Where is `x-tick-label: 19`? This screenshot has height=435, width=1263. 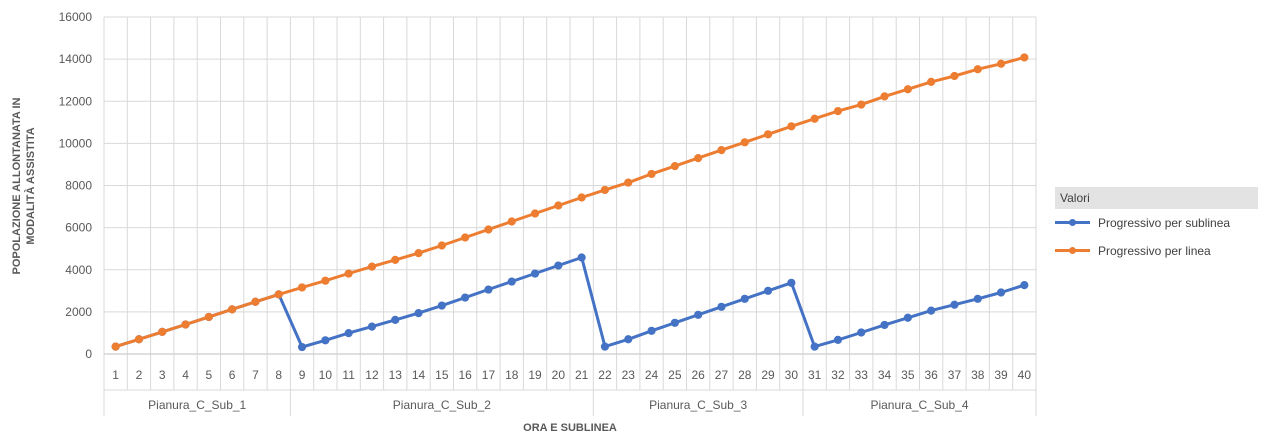
x-tick-label: 19 is located at coordinates (535, 375).